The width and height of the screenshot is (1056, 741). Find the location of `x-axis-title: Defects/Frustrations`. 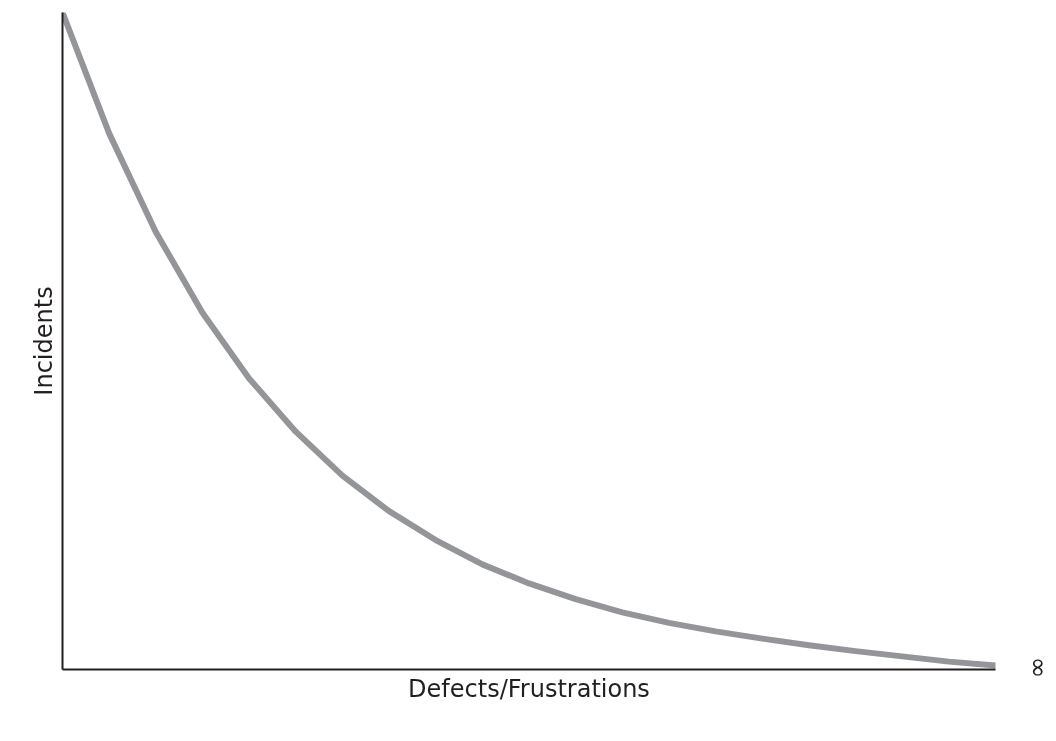

x-axis-title: Defects/Frustrations is located at coordinates (529, 688).